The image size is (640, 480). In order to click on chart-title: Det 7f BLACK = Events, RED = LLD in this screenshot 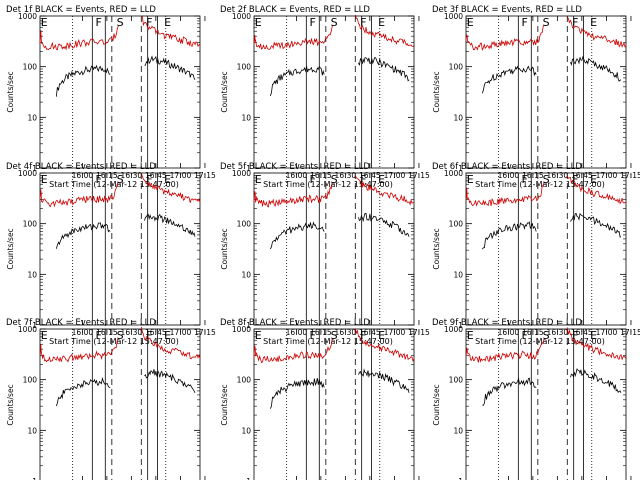, I will do `click(81, 323)`.